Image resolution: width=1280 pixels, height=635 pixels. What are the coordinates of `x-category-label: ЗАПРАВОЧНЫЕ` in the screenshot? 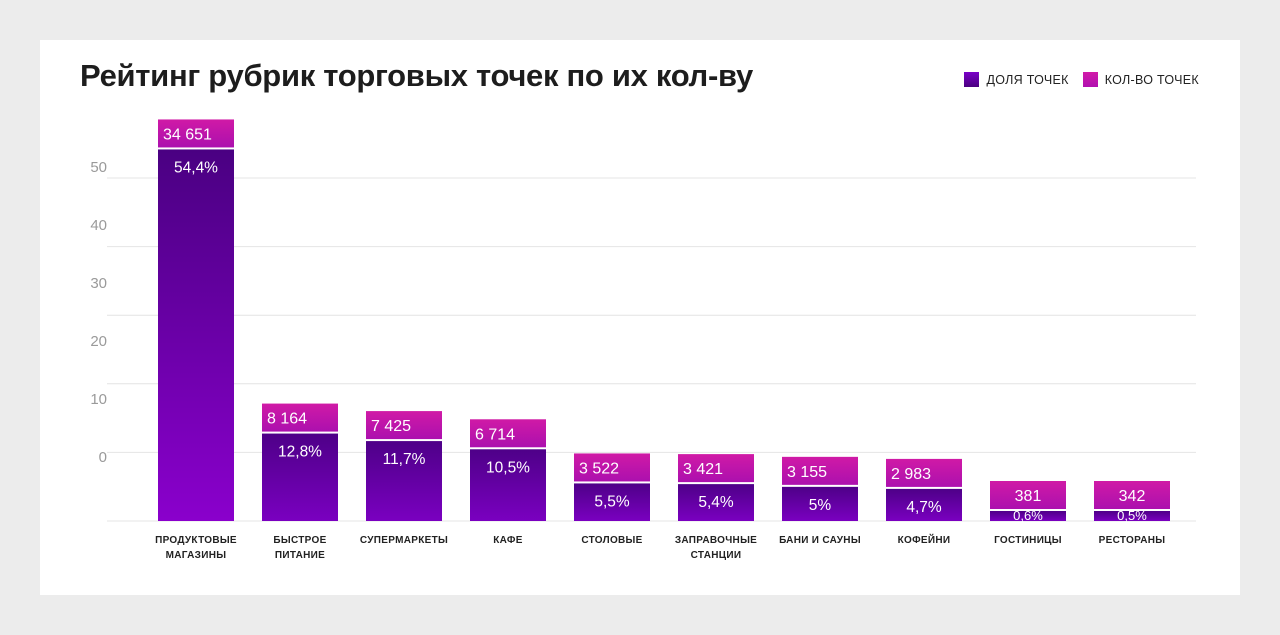 It's located at (716, 540).